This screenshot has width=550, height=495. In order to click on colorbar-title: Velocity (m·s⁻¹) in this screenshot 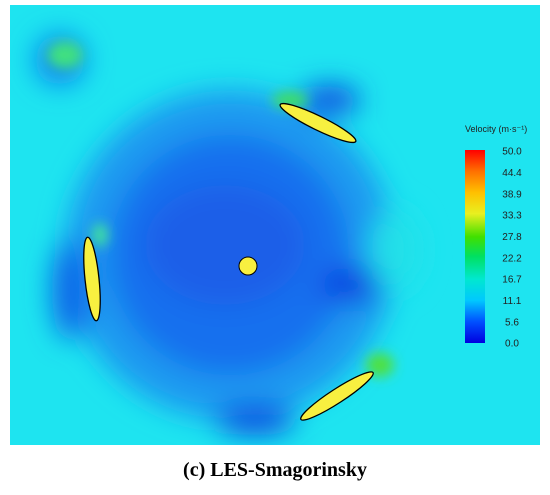, I will do `click(496, 129)`.